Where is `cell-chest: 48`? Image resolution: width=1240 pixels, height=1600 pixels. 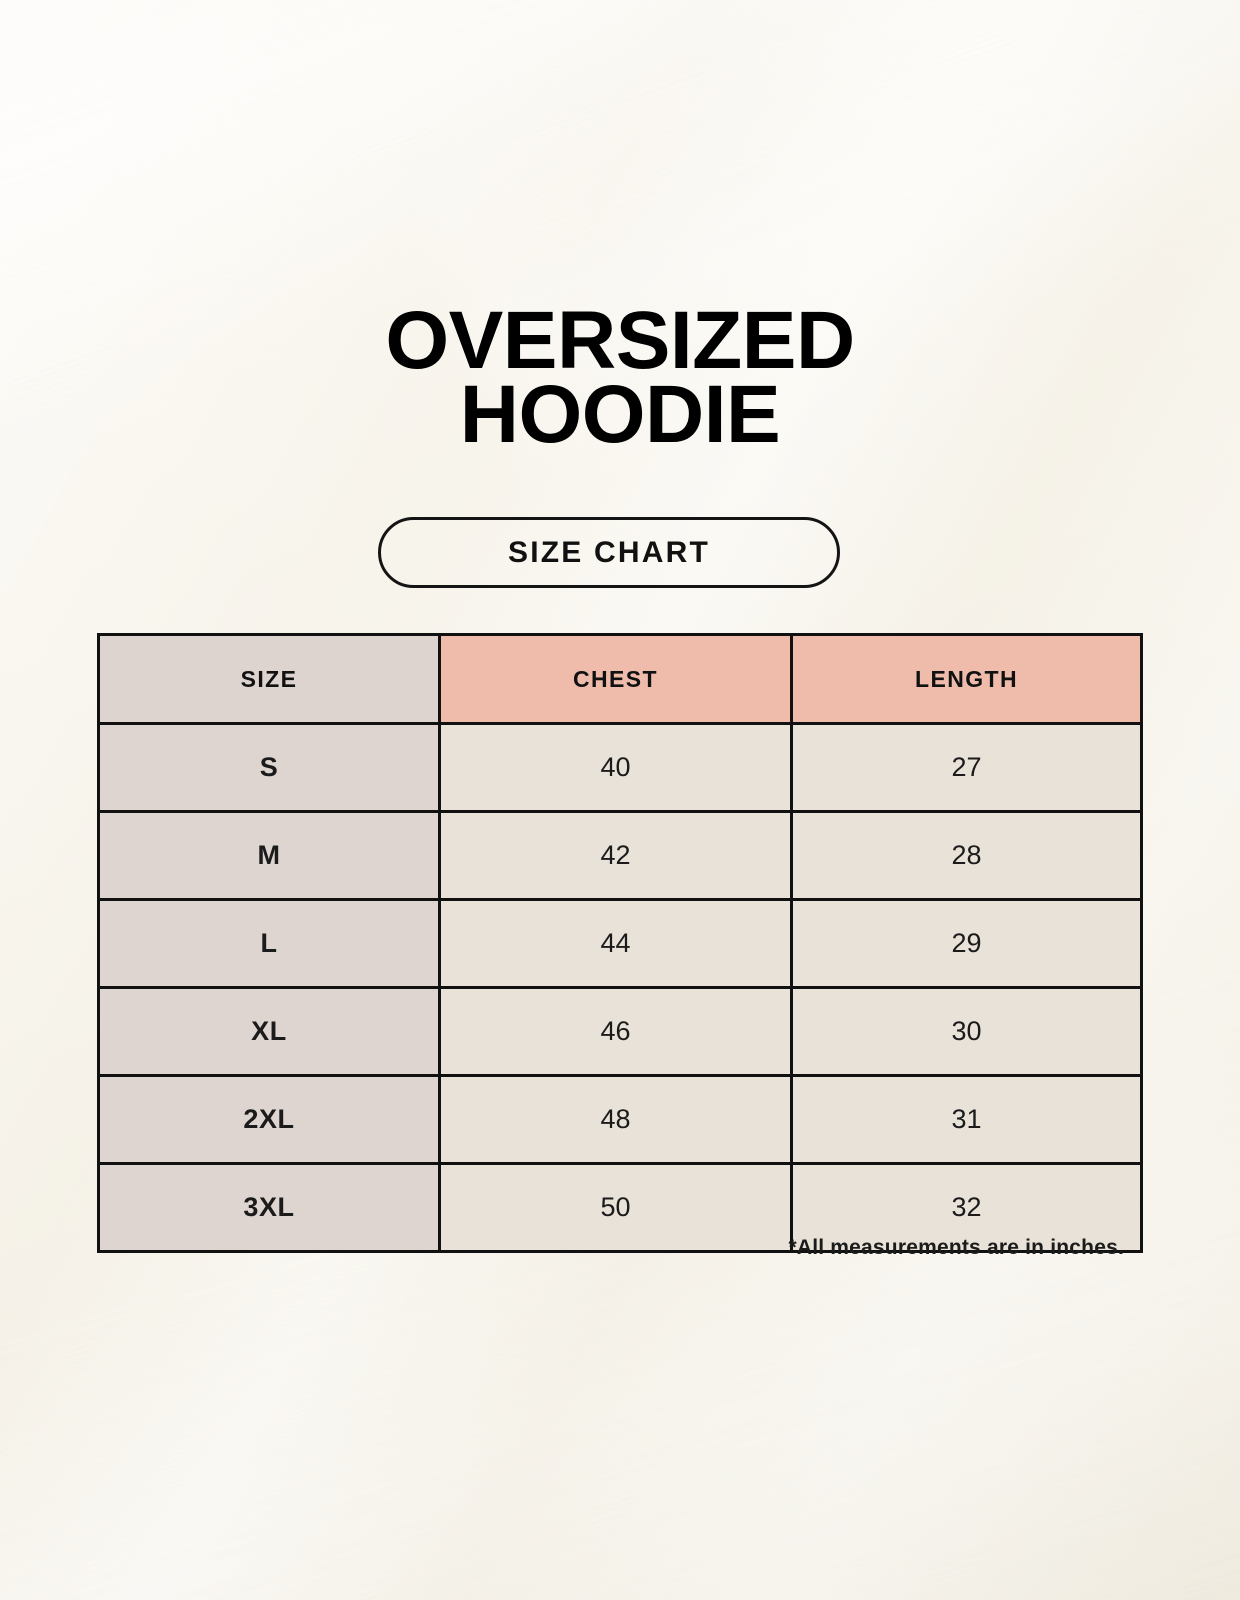
cell-chest: 48 is located at coordinates (615, 1119).